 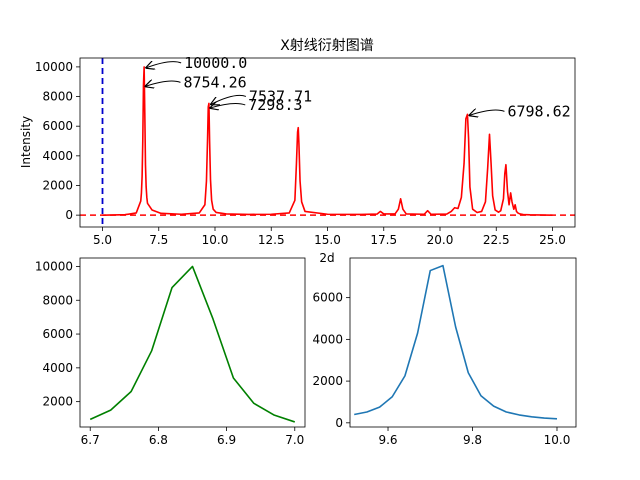 I want to click on zoom-left-ytick-label: 8000, so click(x=57, y=300).